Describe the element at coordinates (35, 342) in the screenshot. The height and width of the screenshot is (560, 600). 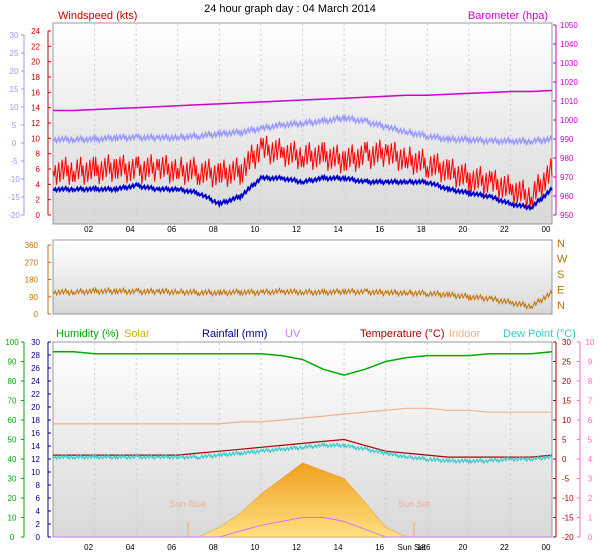
I see `rain-axis-tick-label: 30` at that location.